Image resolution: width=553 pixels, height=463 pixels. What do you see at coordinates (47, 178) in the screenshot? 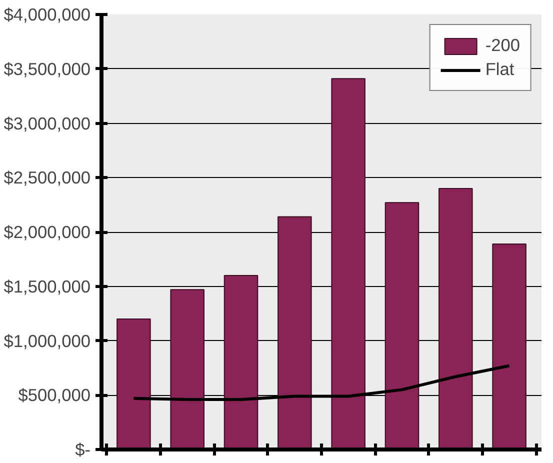
I see `y-tick-label: $2,500,000` at bounding box center [47, 178].